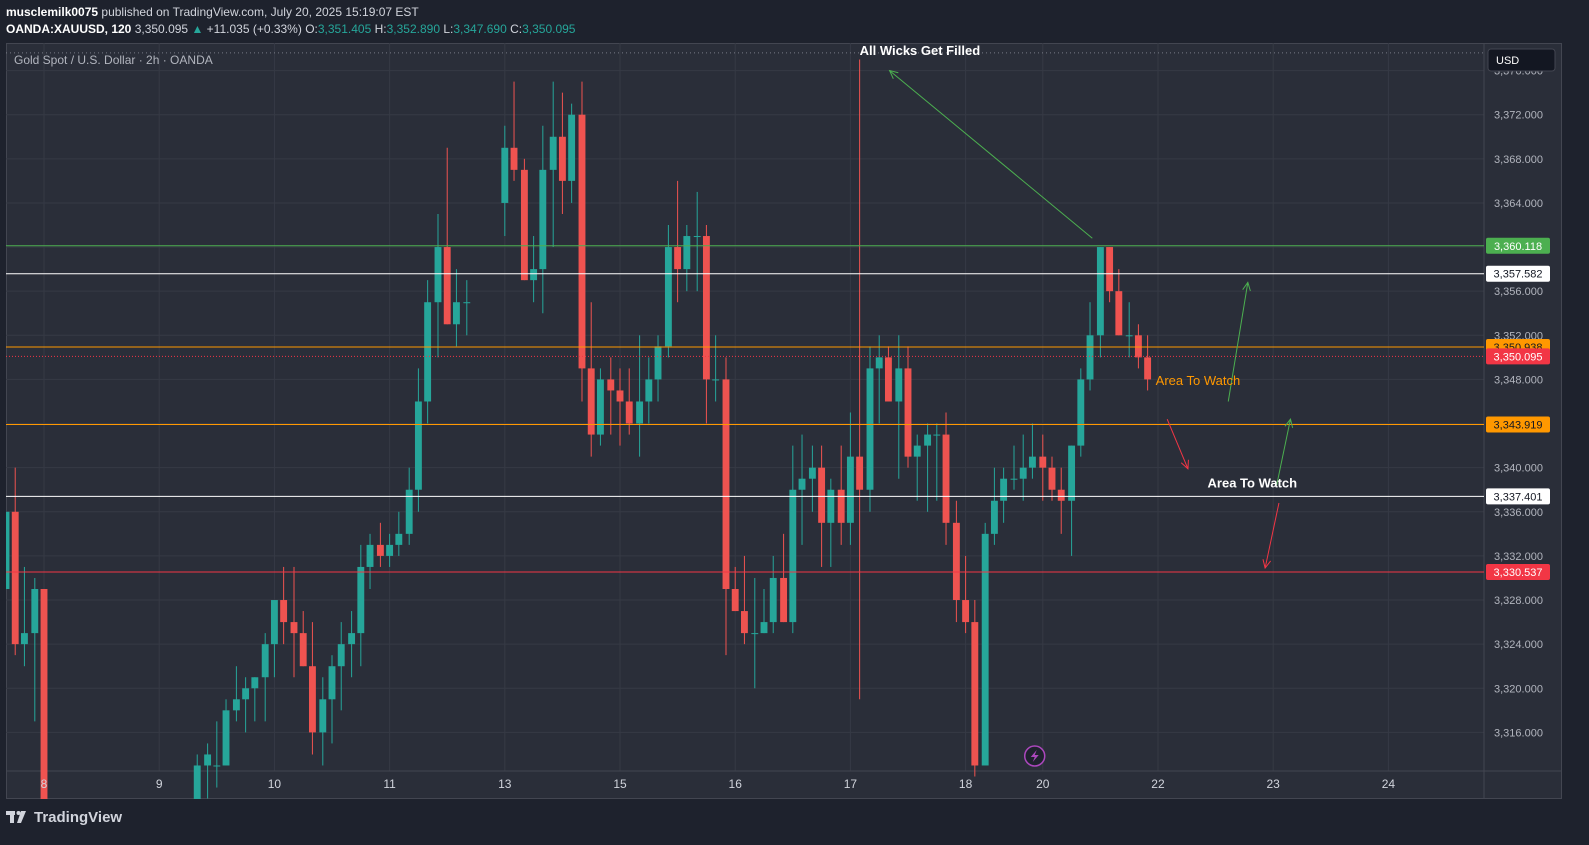 The width and height of the screenshot is (1589, 845). I want to click on tradingview-logo-icon, so click(16, 817).